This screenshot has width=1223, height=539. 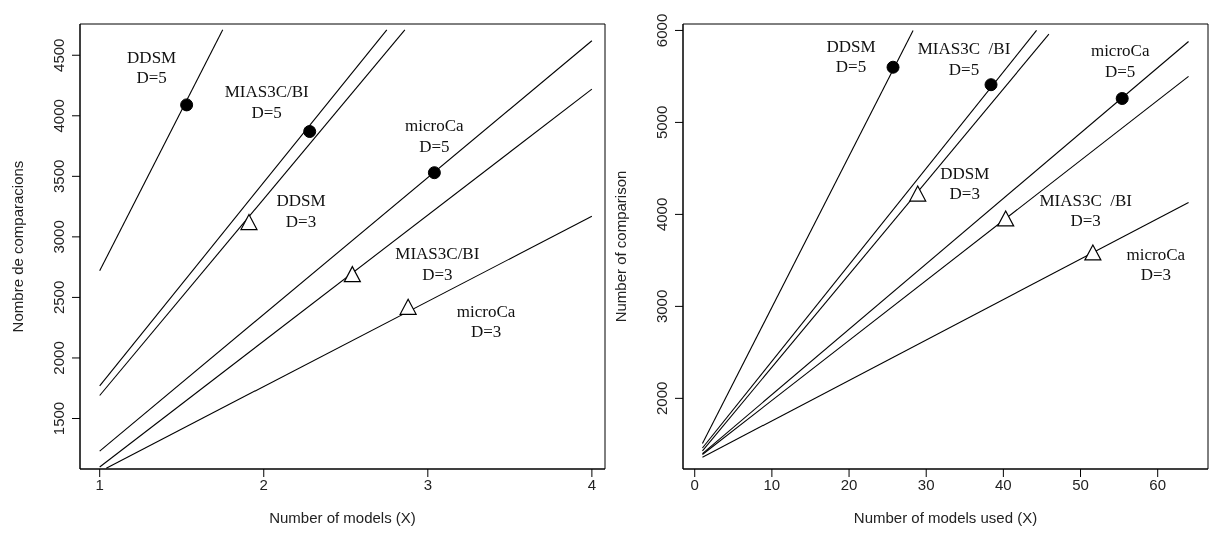 What do you see at coordinates (621, 246) in the screenshot?
I see `y-axis-title: Number of comparison` at bounding box center [621, 246].